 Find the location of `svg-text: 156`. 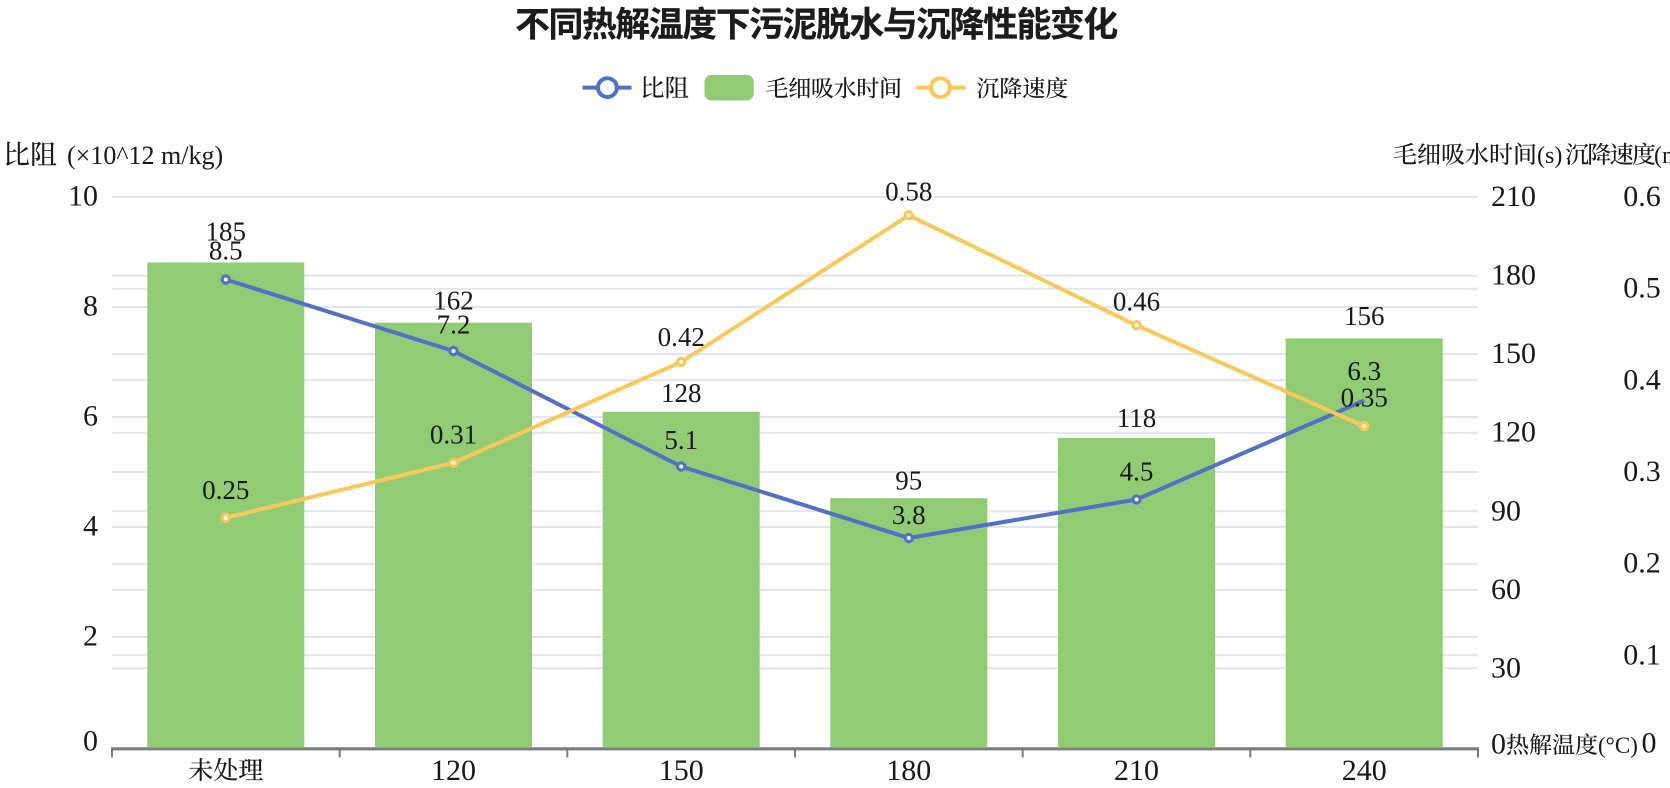

svg-text: 156 is located at coordinates (1364, 316).